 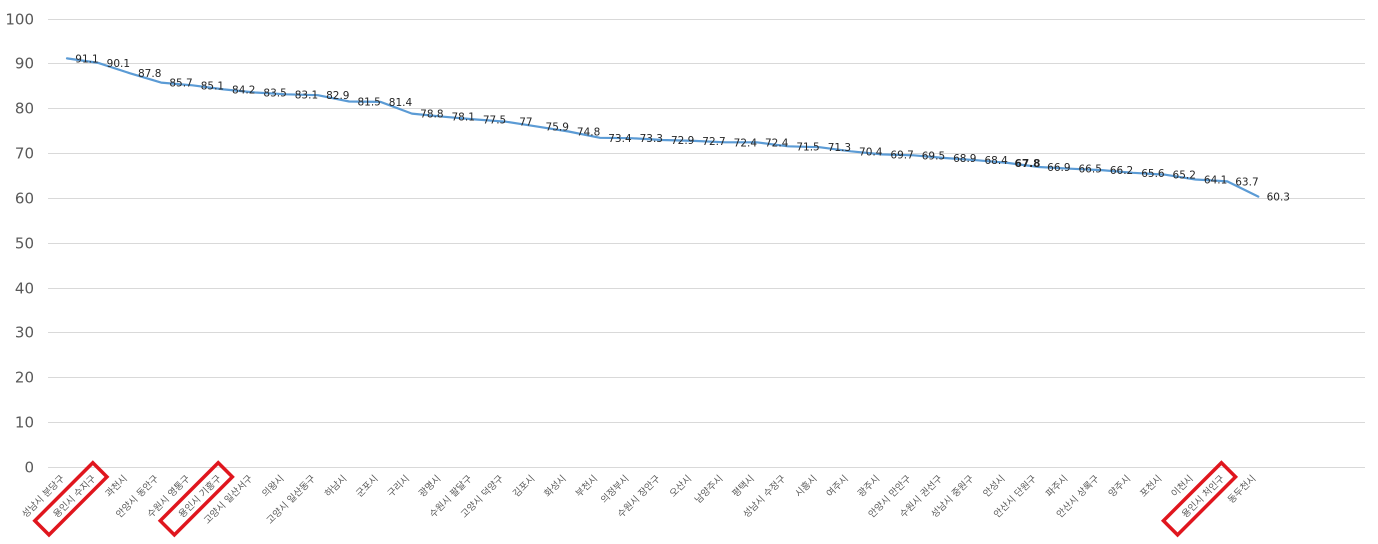 I want to click on x-tick-label: 양주시, so click(x=1120, y=486).